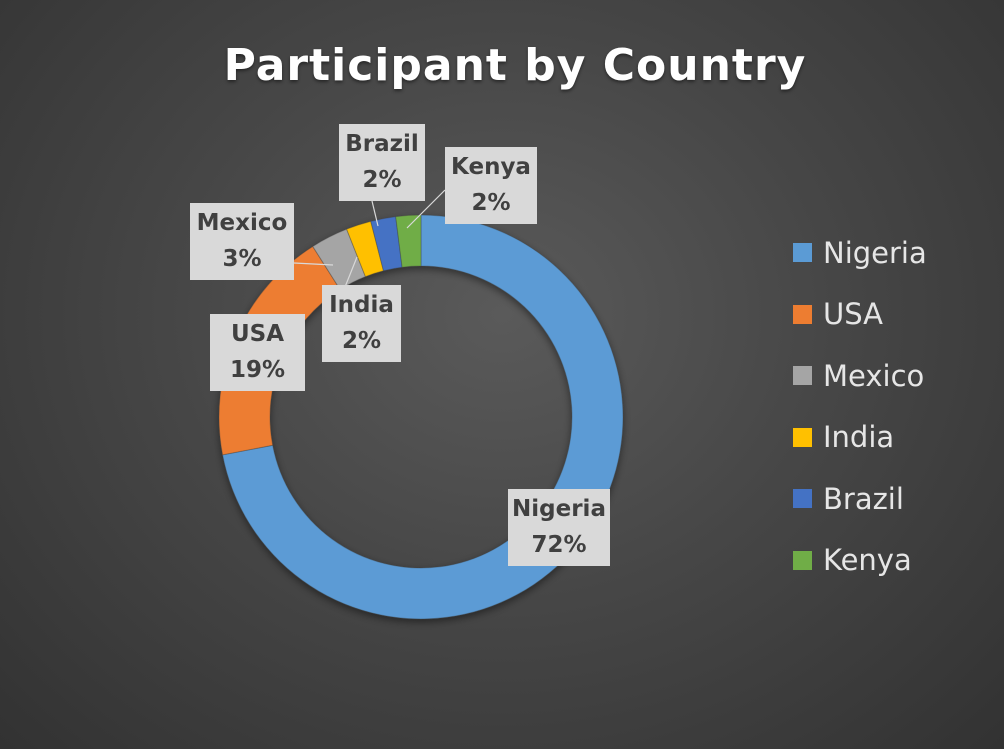  I want to click on chart-title: Participant by Country, so click(515, 65).